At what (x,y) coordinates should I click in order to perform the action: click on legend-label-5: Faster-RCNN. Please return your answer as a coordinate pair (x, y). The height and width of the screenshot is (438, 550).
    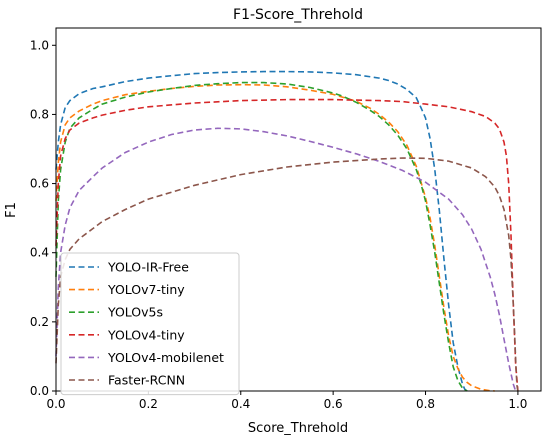
    Looking at the image, I should click on (146, 380).